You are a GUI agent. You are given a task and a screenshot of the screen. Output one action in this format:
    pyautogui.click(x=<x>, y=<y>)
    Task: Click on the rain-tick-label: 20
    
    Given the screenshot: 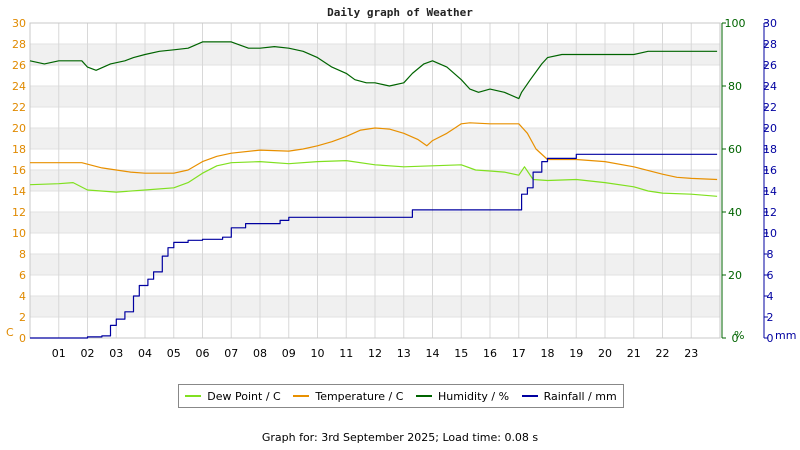 What is the action you would take?
    pyautogui.click(x=770, y=128)
    